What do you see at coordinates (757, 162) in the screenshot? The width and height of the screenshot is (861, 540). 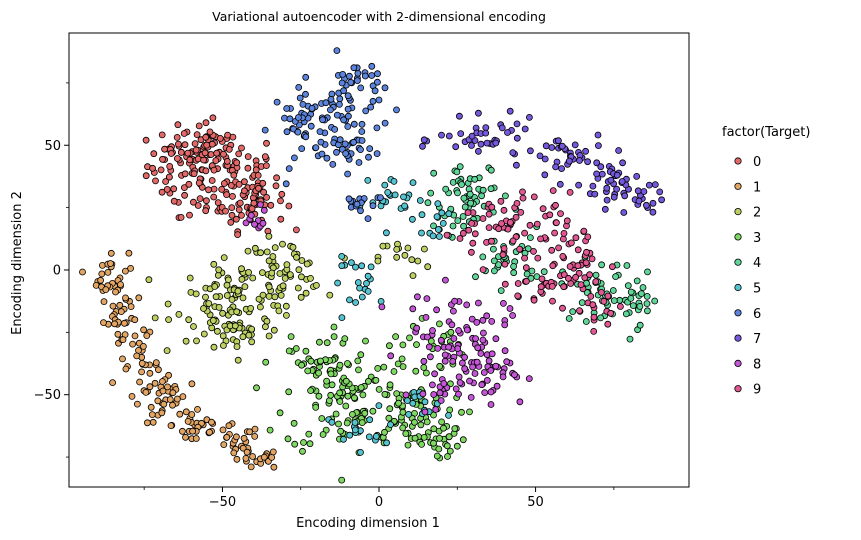 I see `legend-label: 0` at bounding box center [757, 162].